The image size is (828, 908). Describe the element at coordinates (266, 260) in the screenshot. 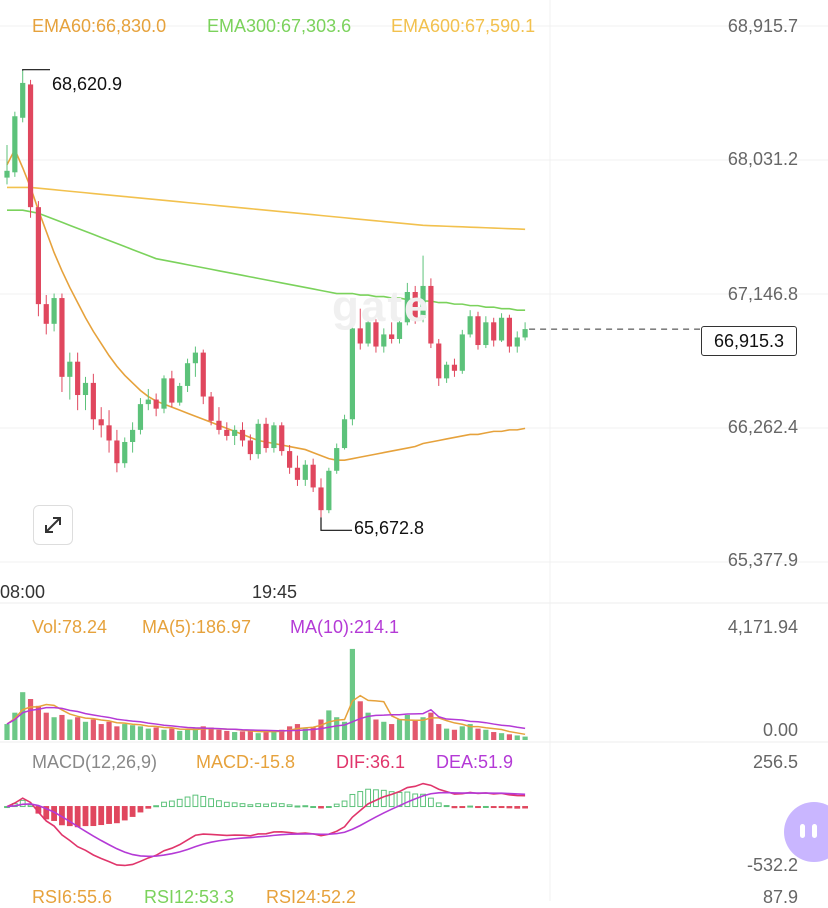

I see `ema300-line` at that location.